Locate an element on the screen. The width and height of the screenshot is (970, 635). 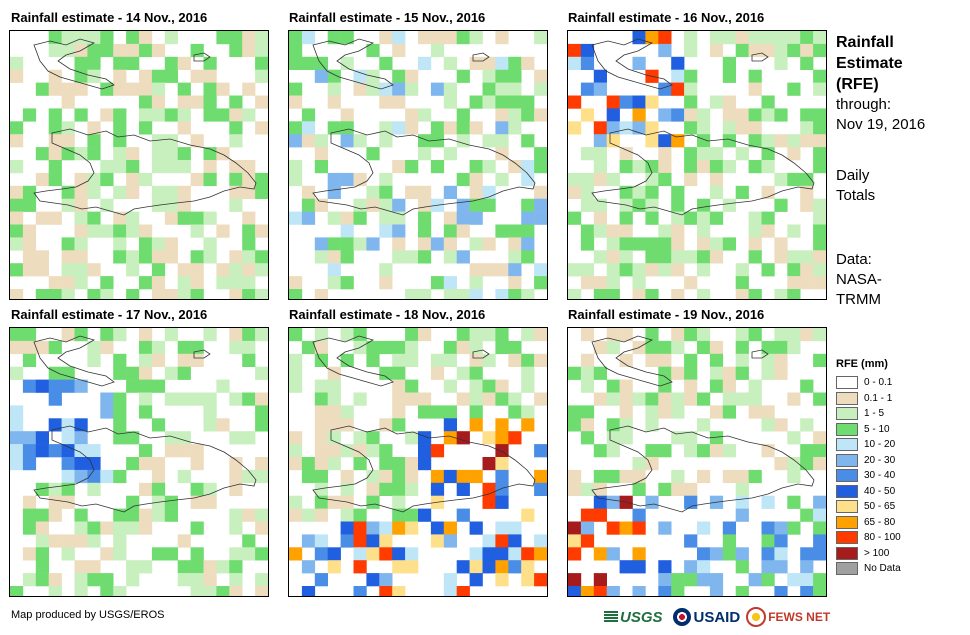
data-label: Data: is located at coordinates (854, 259).